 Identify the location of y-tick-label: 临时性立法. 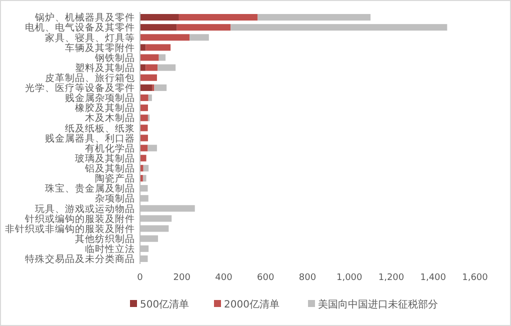
(110, 249).